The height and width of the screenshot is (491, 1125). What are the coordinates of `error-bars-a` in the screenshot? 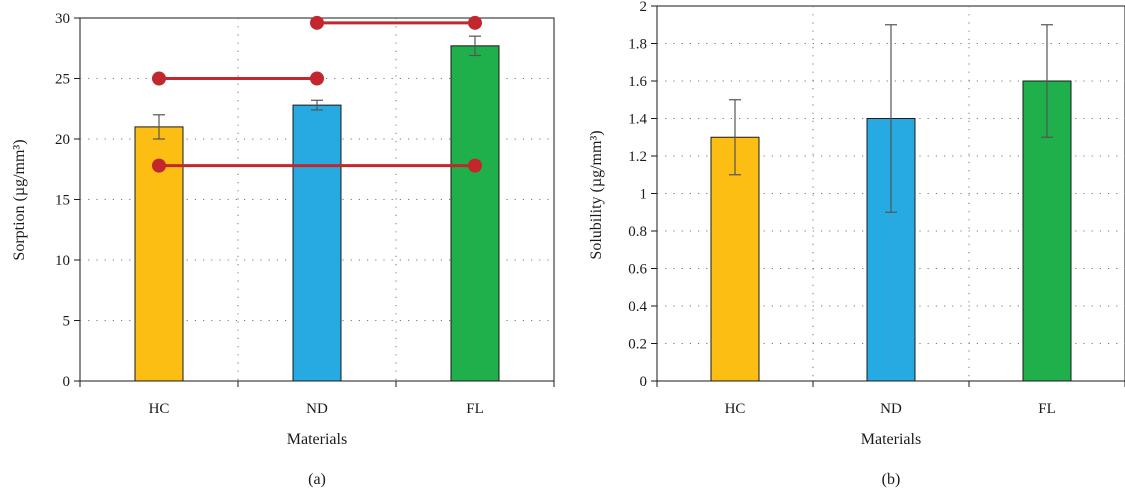 It's located at (317, 87).